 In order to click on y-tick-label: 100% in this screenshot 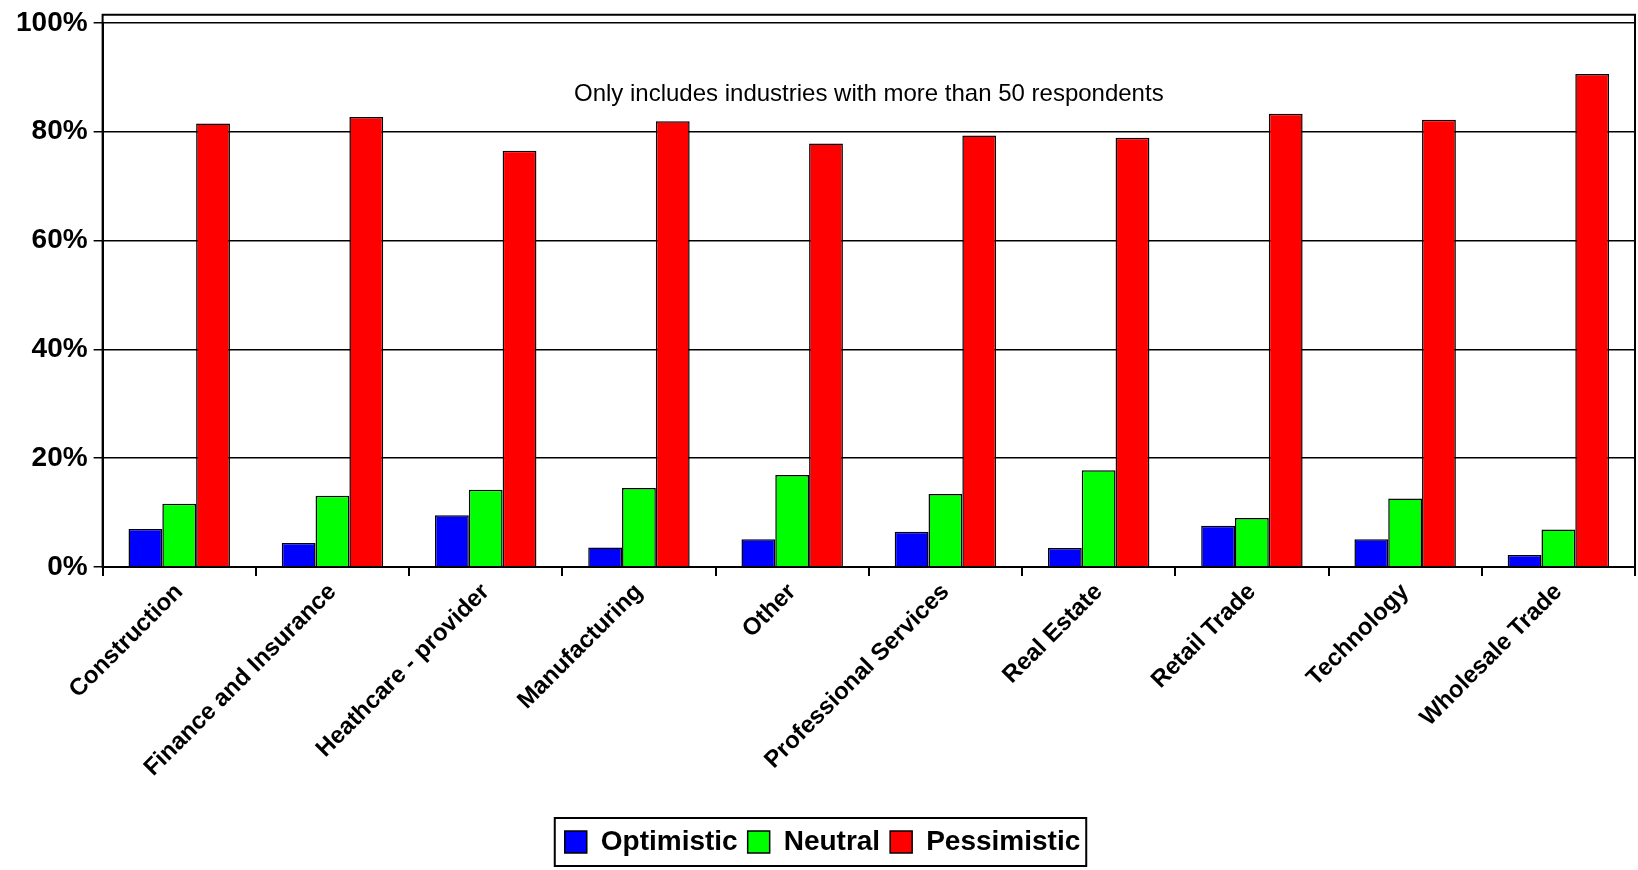, I will do `click(51, 21)`.